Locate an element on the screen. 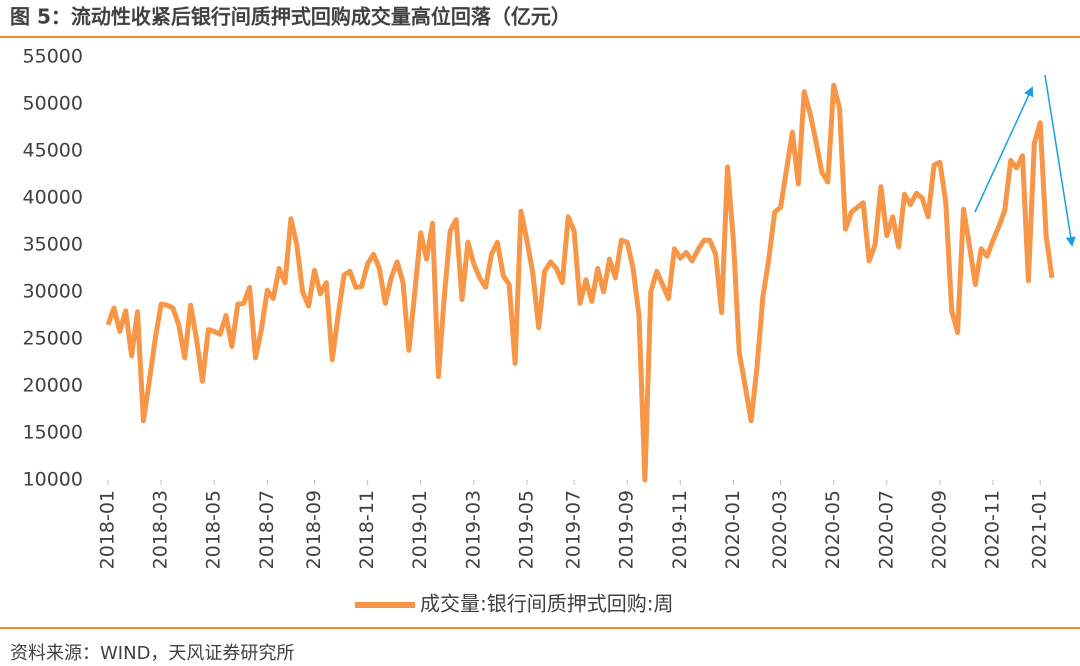 This screenshot has height=666, width=1080. x-tick-label: 2018-03 is located at coordinates (161, 529).